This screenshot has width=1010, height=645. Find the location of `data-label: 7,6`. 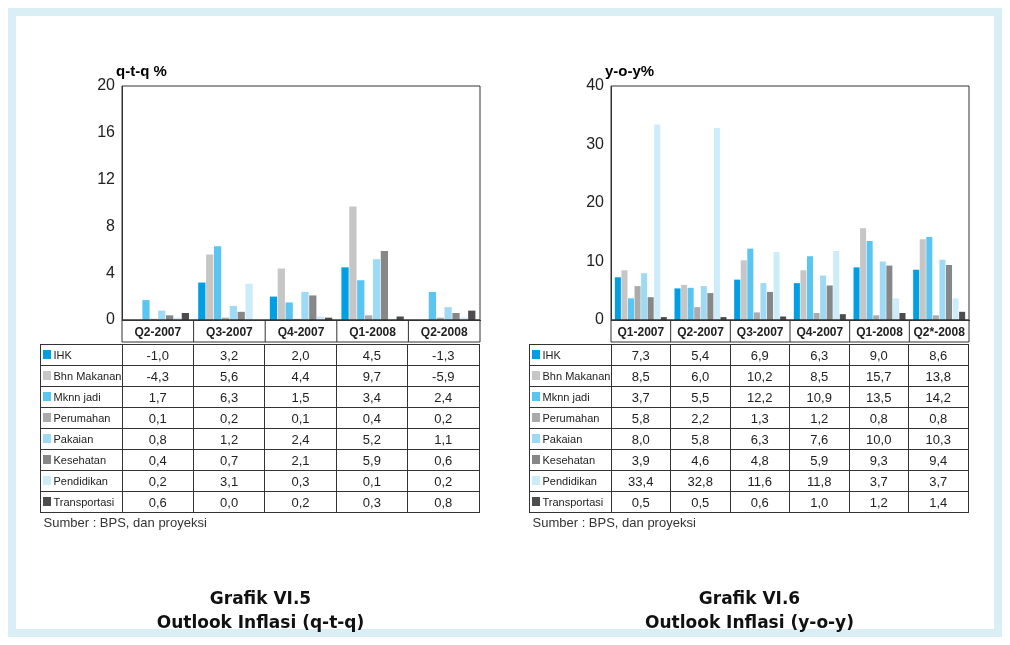

data-label: 7,6 is located at coordinates (819, 439).